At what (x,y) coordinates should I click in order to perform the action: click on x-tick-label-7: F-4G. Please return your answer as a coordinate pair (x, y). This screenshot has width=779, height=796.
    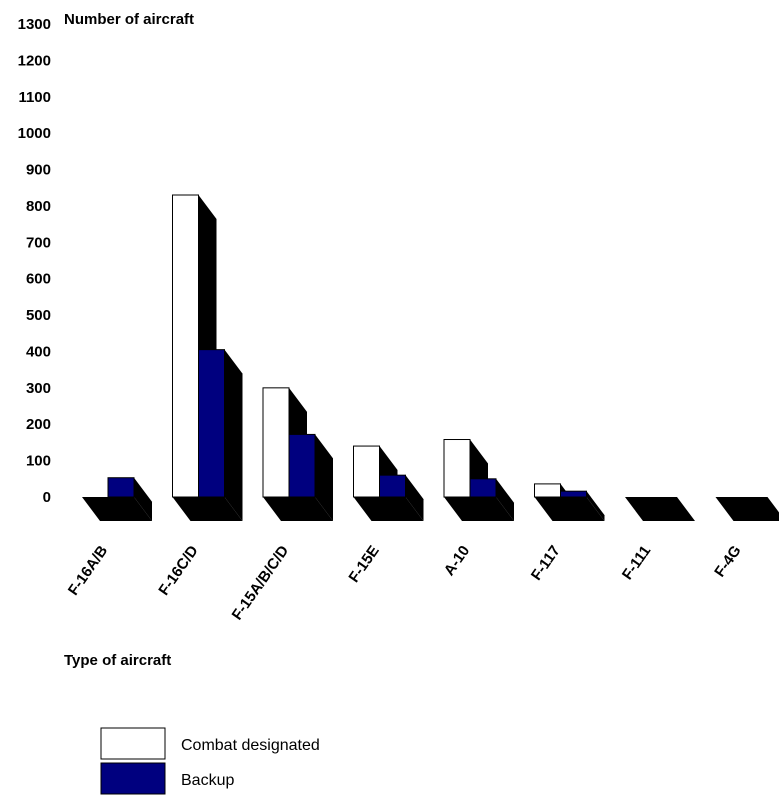
    Looking at the image, I should click on (728, 562).